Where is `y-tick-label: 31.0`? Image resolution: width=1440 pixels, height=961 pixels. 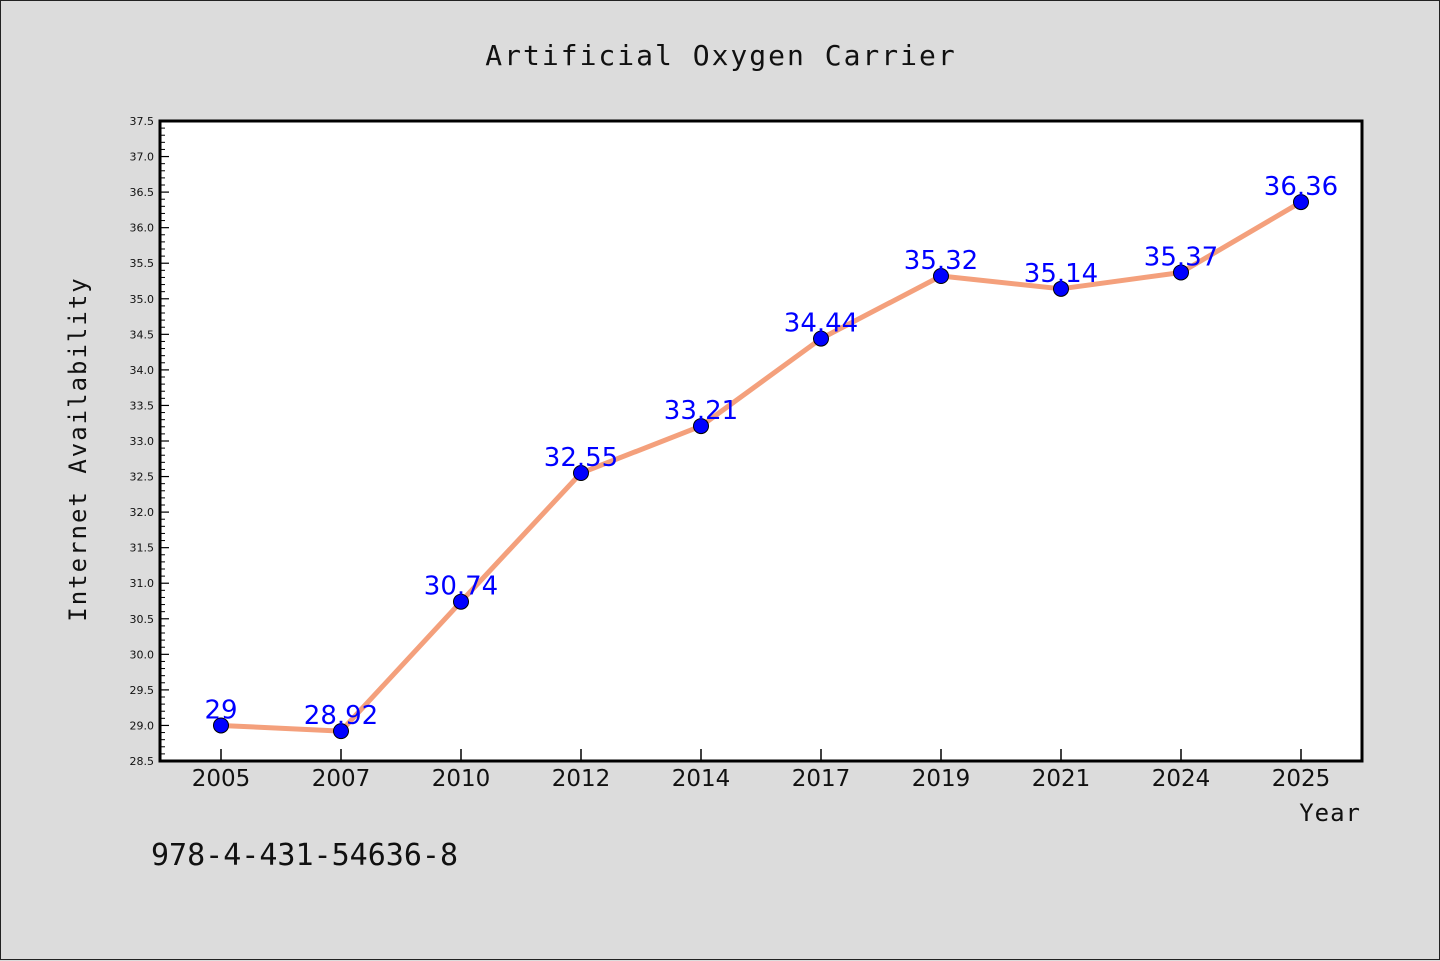 y-tick-label: 31.0 is located at coordinates (142, 583).